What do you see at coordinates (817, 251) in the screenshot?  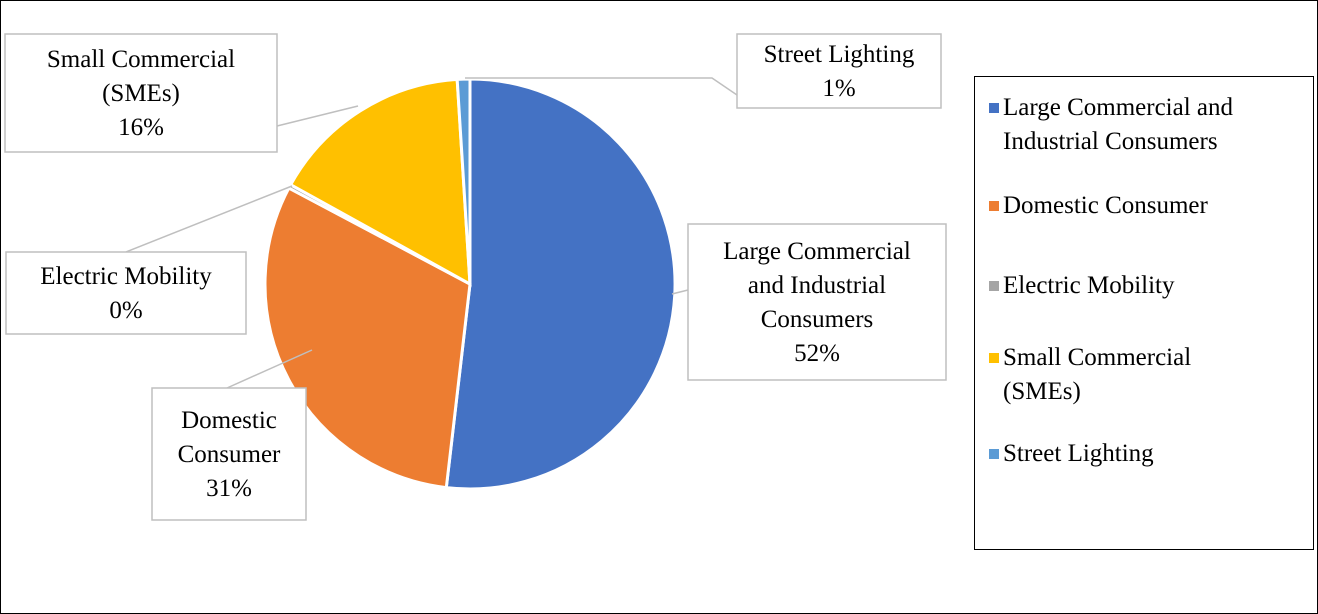 I see `data-label-text: Large Commercial` at bounding box center [817, 251].